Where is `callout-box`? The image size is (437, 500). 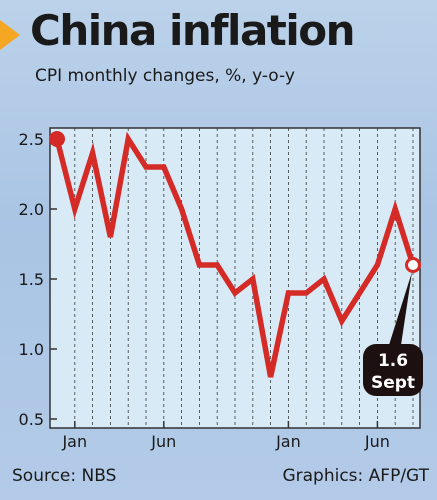
callout-box is located at coordinates (393, 370).